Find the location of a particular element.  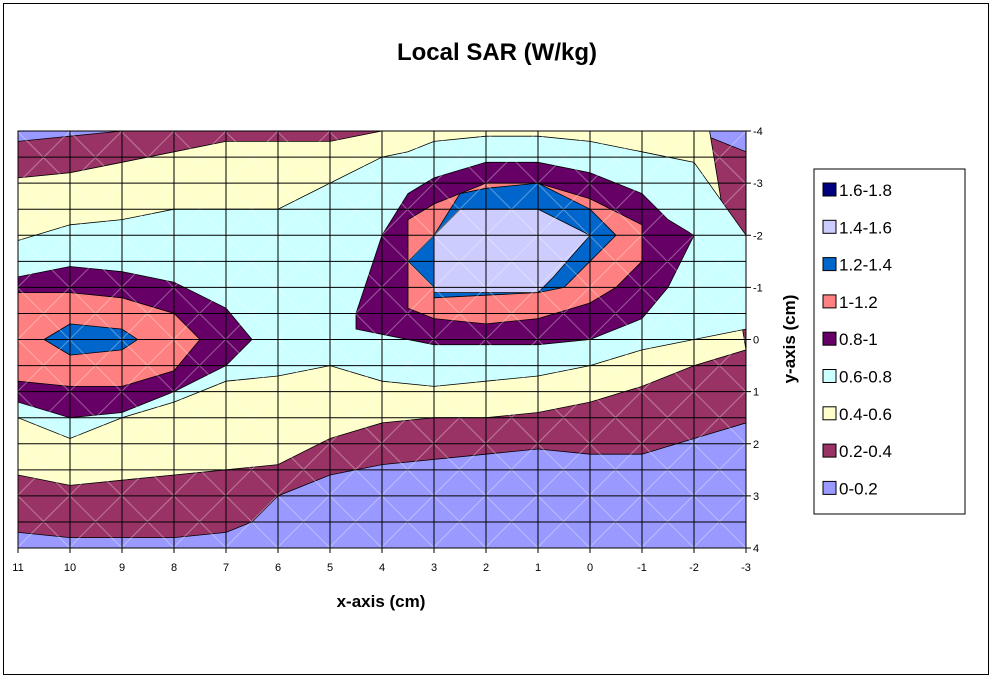

x-tick-label: 9 is located at coordinates (122, 568).